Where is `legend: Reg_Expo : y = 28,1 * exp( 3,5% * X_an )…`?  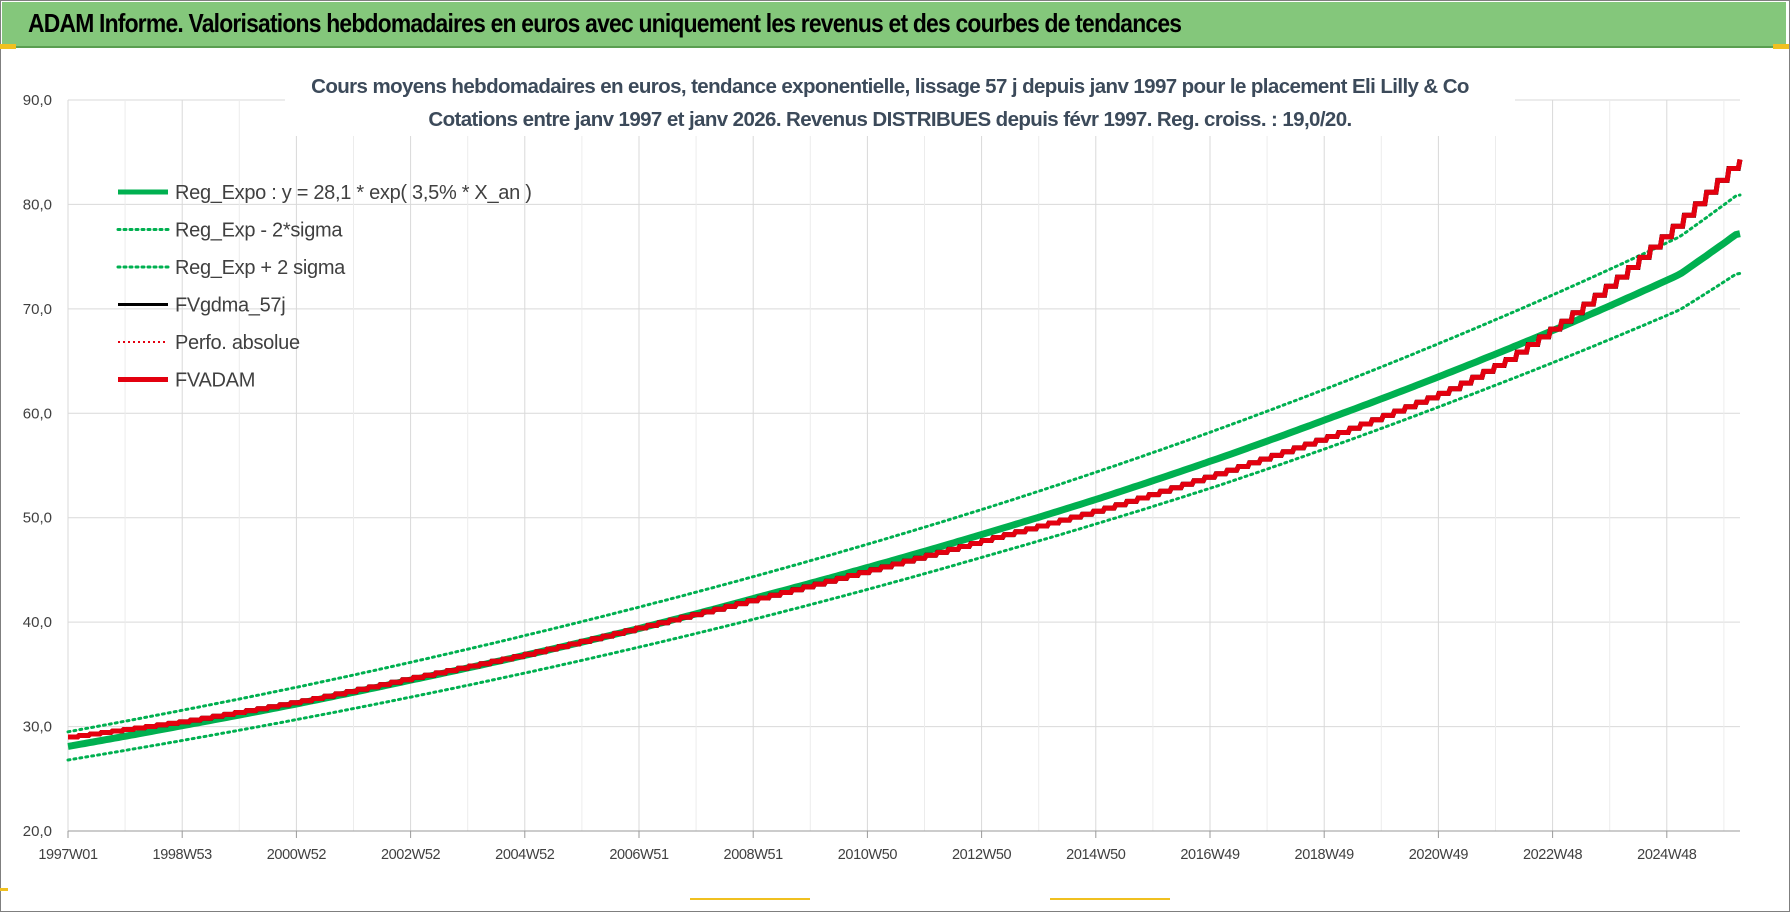
legend: Reg_Expo : y = 28,1 * exp( 3,5% * X_an )… is located at coordinates (324, 287).